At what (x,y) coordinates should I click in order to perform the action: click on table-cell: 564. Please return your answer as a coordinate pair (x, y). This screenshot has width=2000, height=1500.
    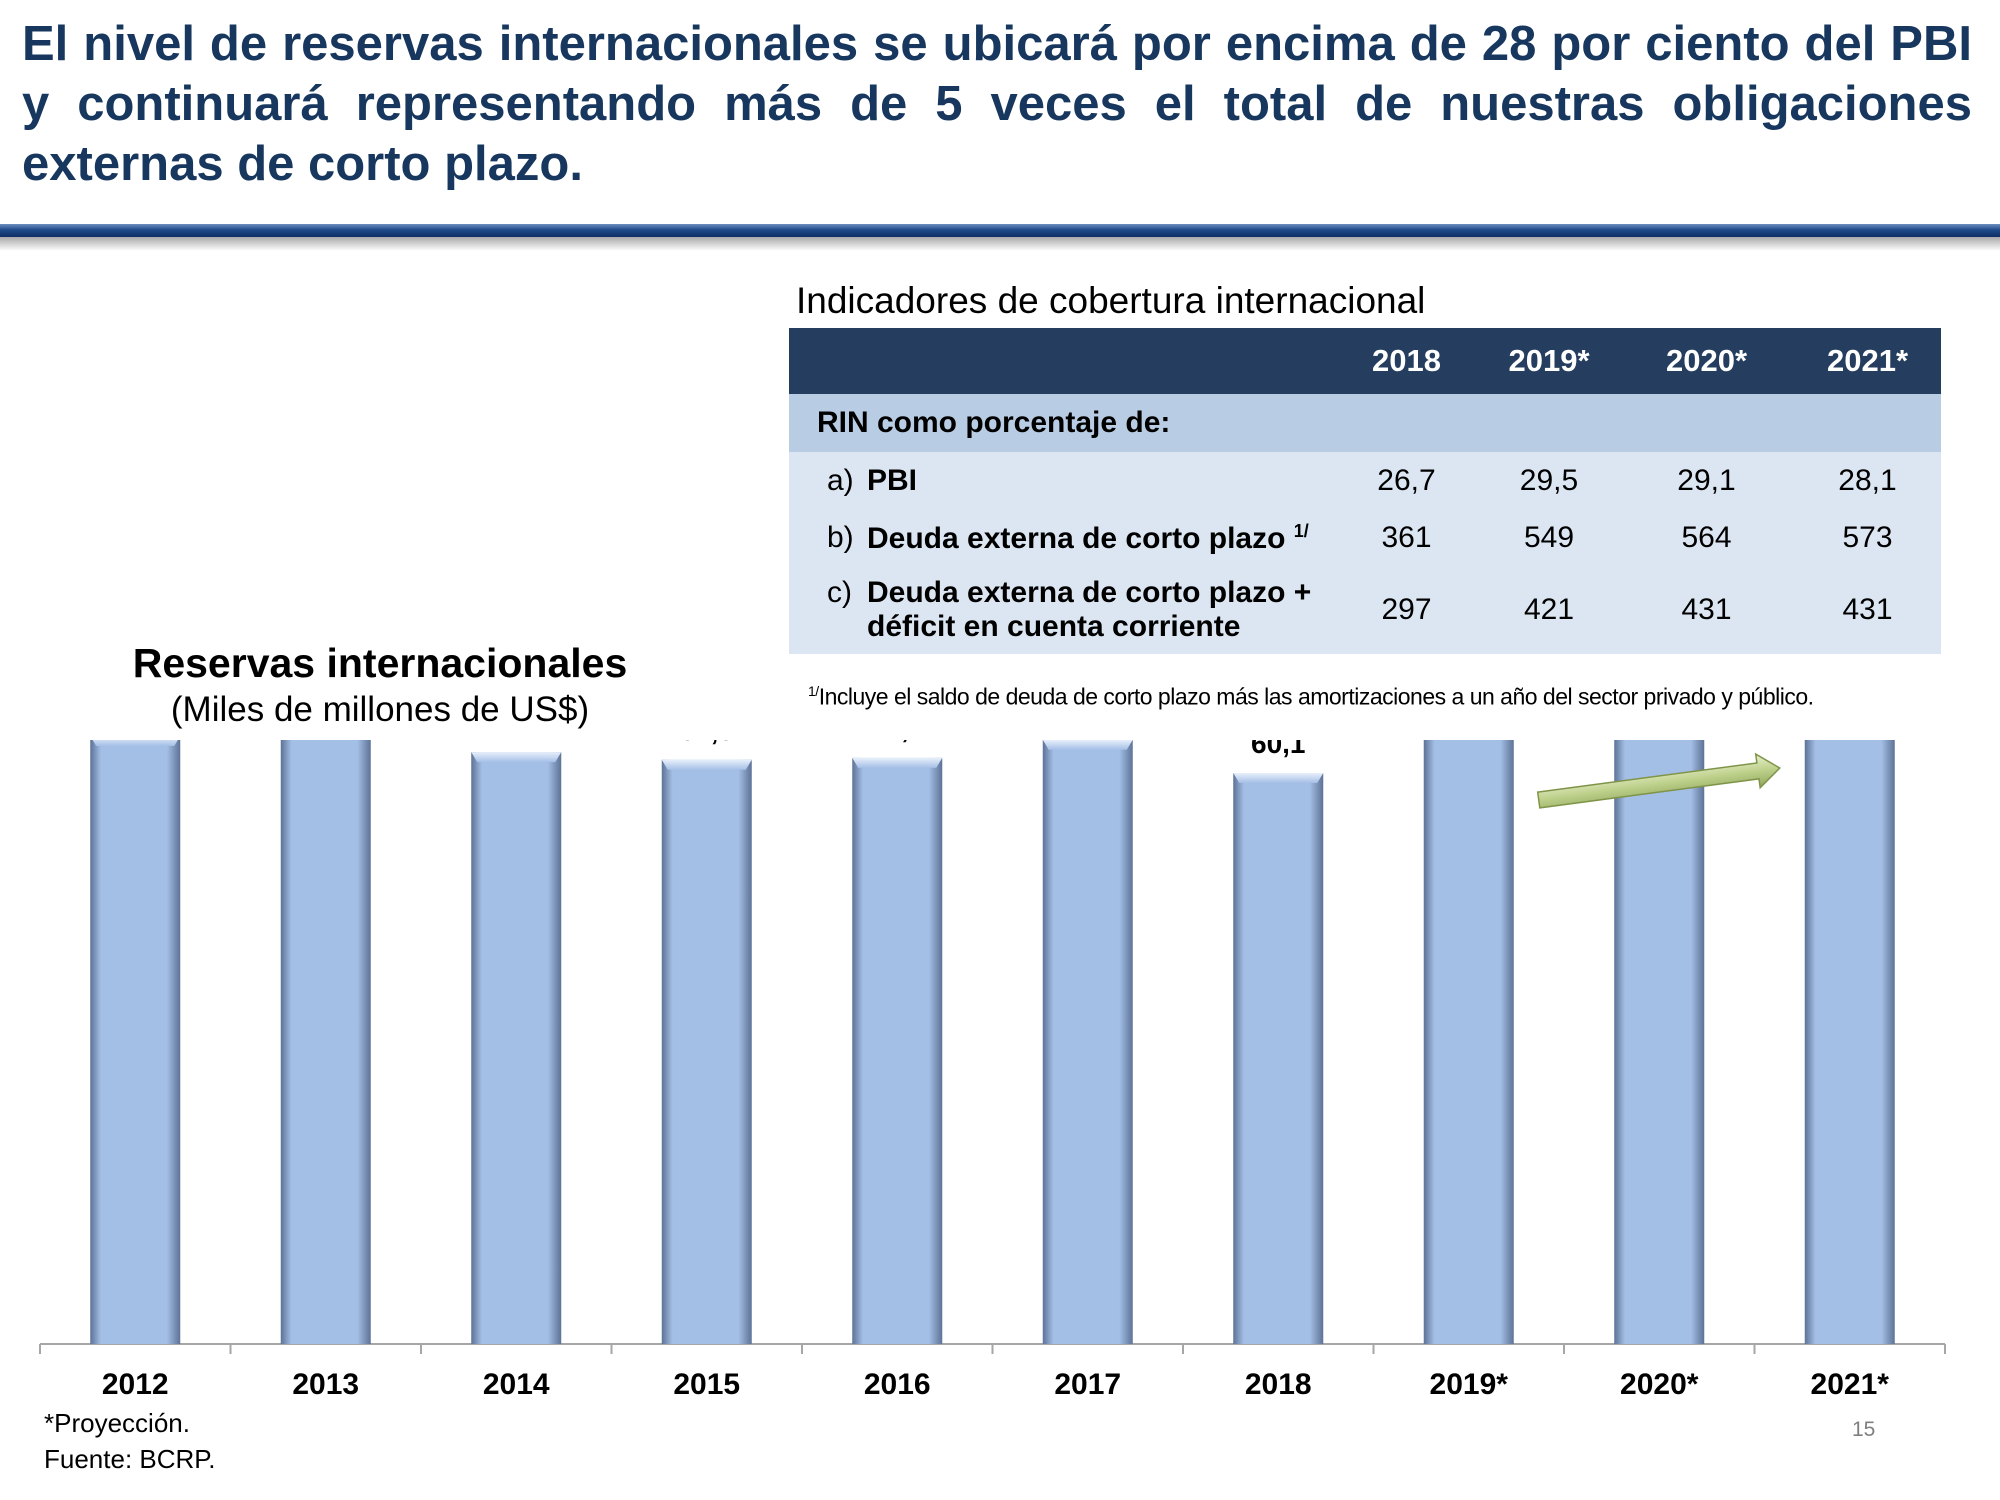
    Looking at the image, I should click on (1706, 538).